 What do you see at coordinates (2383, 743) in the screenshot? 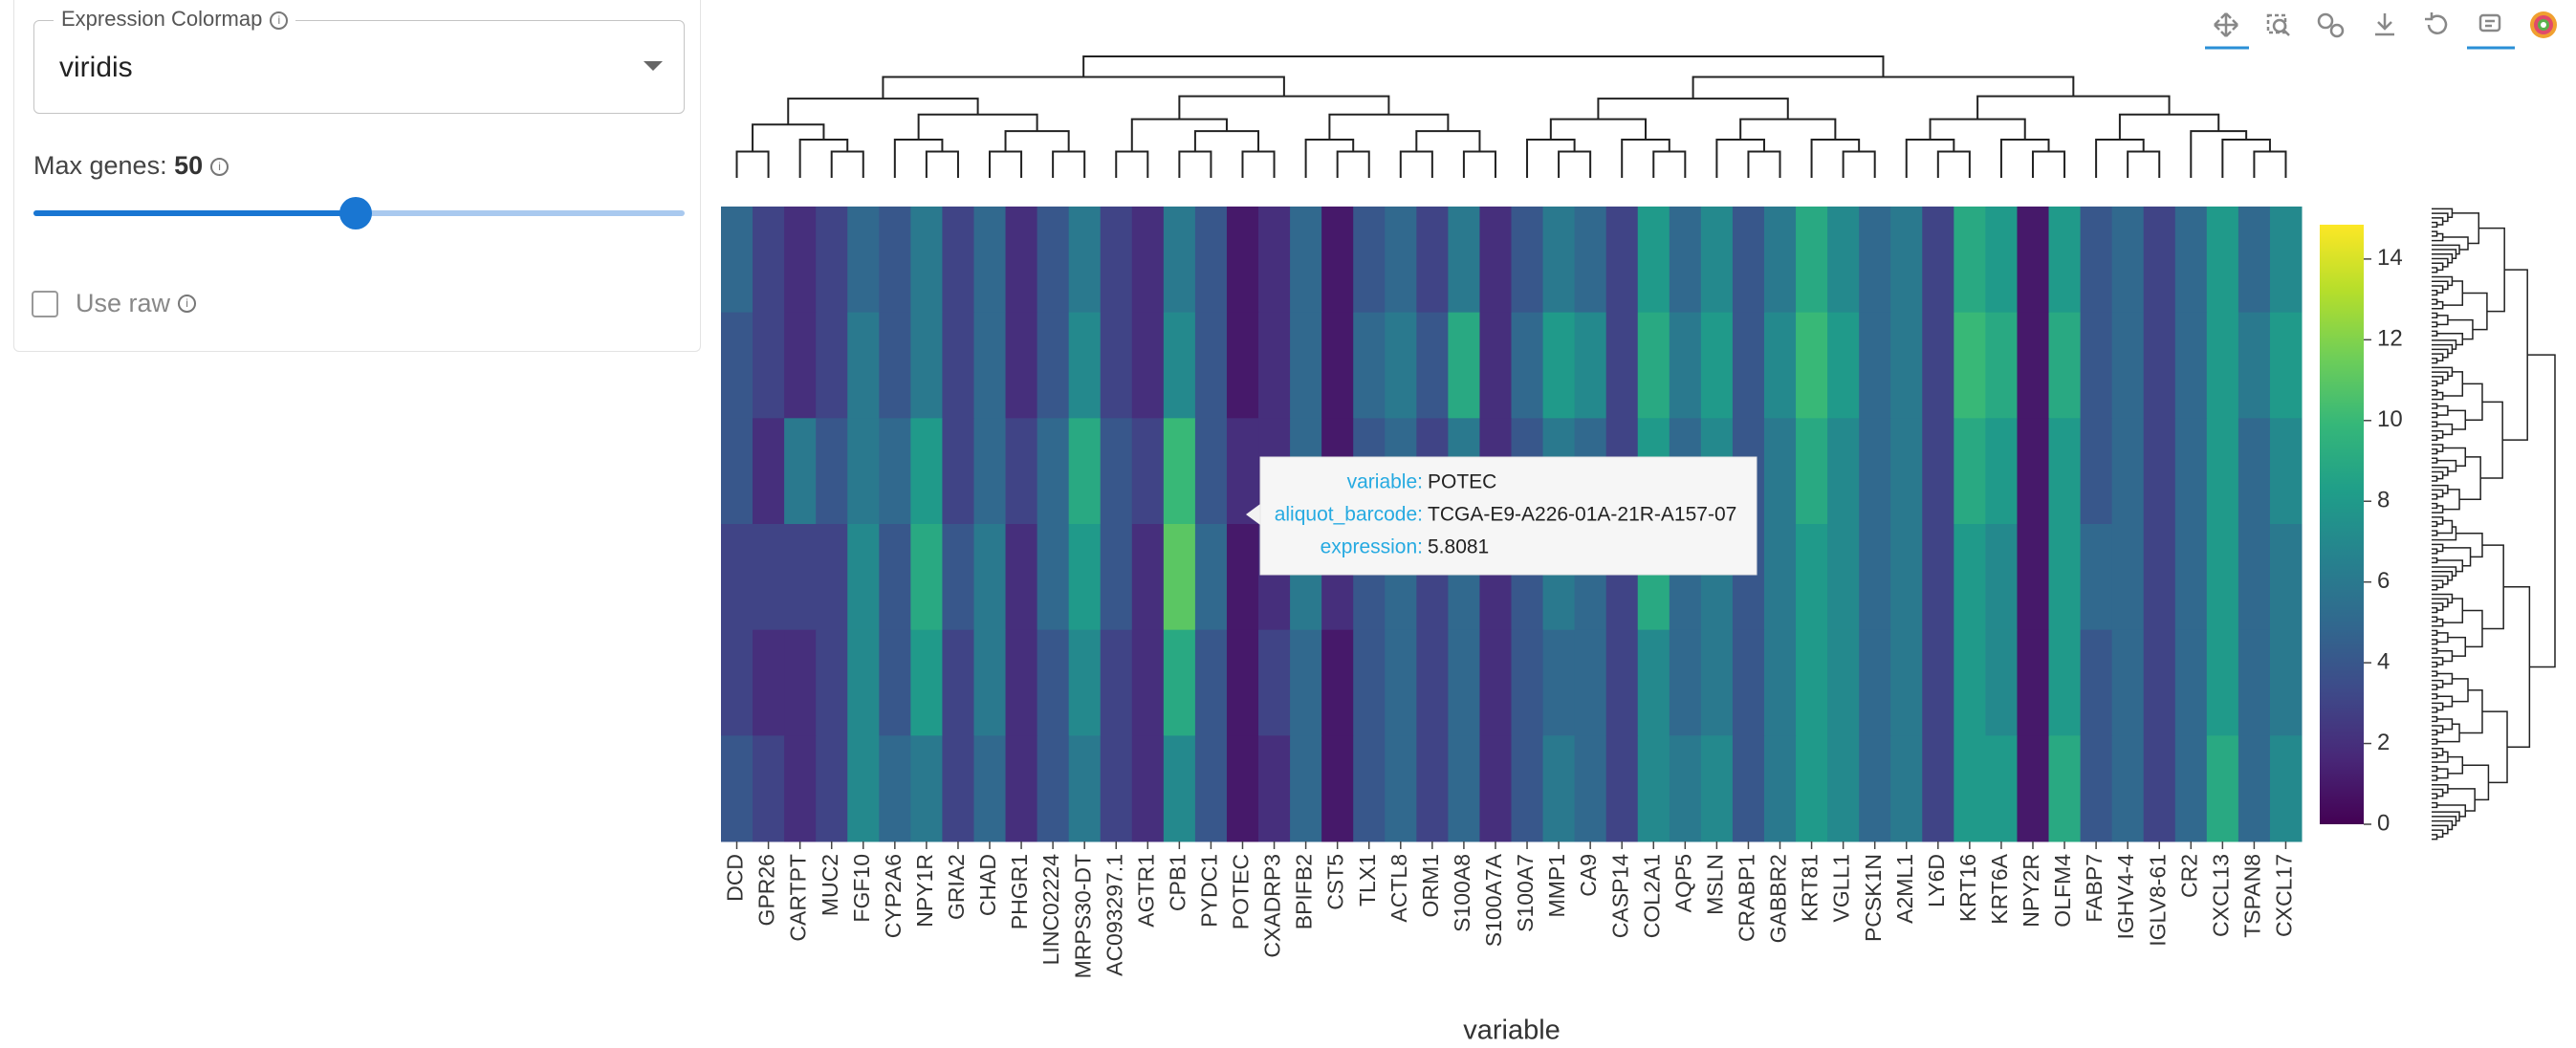
I see `colorbar-tick-label: 2` at bounding box center [2383, 743].